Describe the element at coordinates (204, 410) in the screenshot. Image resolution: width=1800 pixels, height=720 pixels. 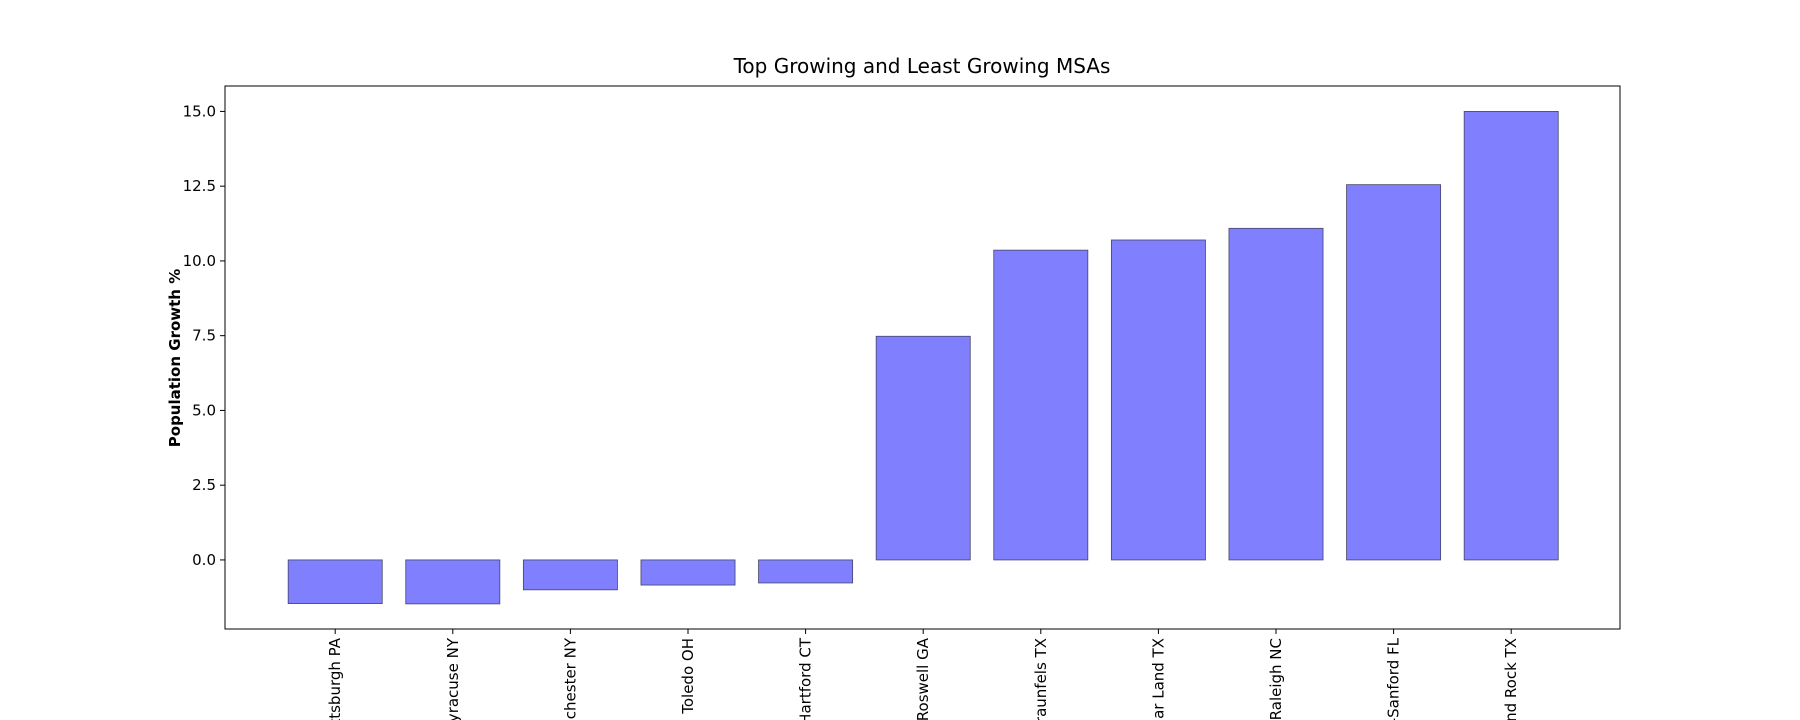
I see `y-tick-label: 5.0` at that location.